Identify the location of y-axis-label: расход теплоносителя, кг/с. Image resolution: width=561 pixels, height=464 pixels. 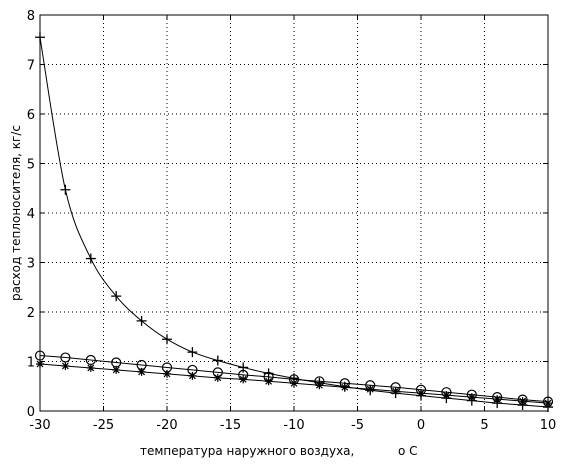
(16, 213).